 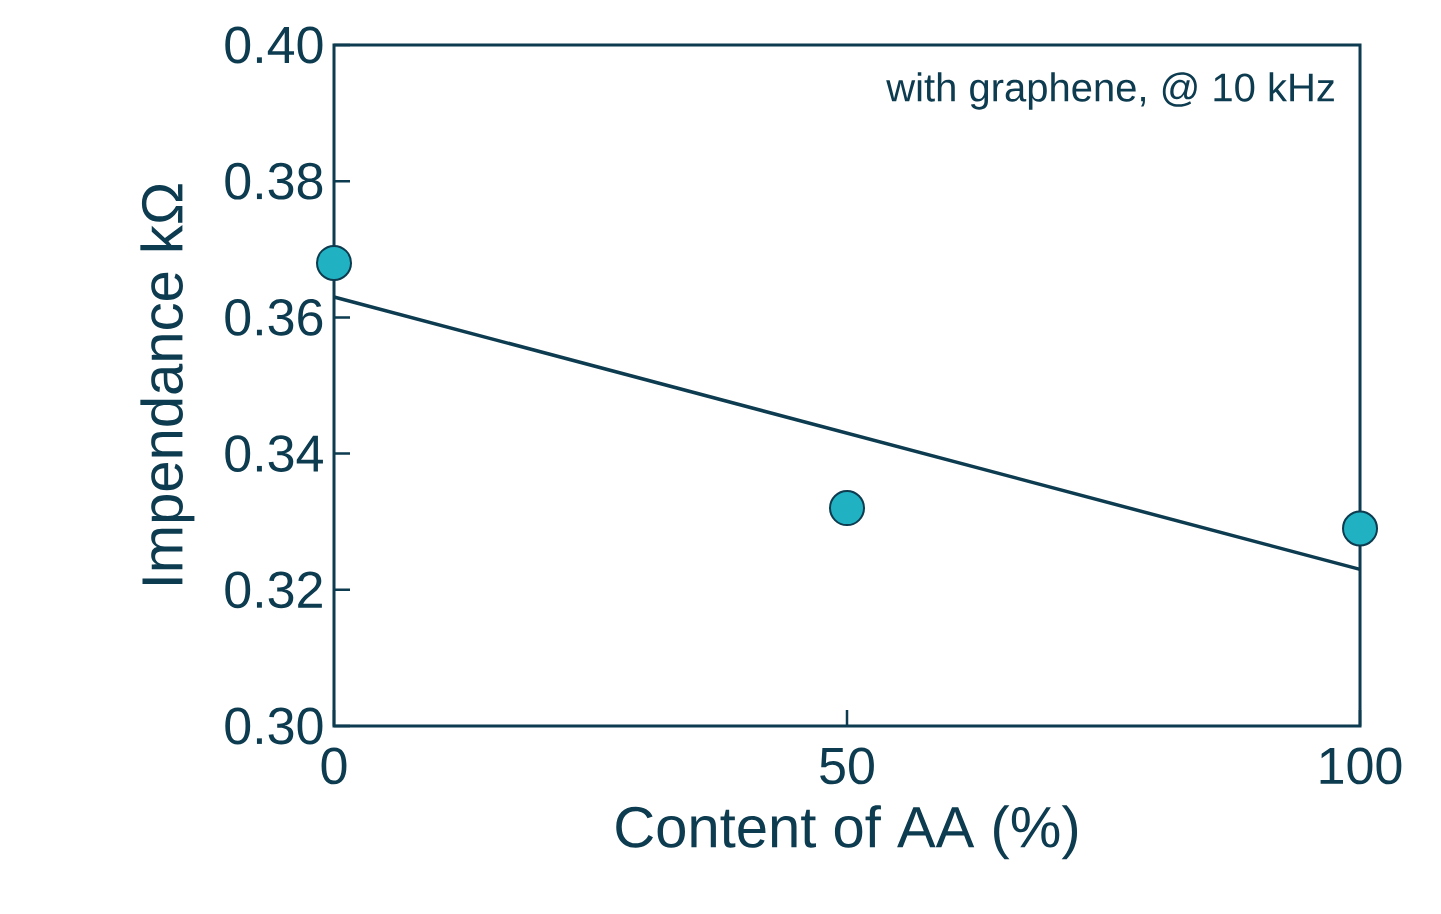 What do you see at coordinates (274, 317) in the screenshot?
I see `y-tick-label: 0.36` at bounding box center [274, 317].